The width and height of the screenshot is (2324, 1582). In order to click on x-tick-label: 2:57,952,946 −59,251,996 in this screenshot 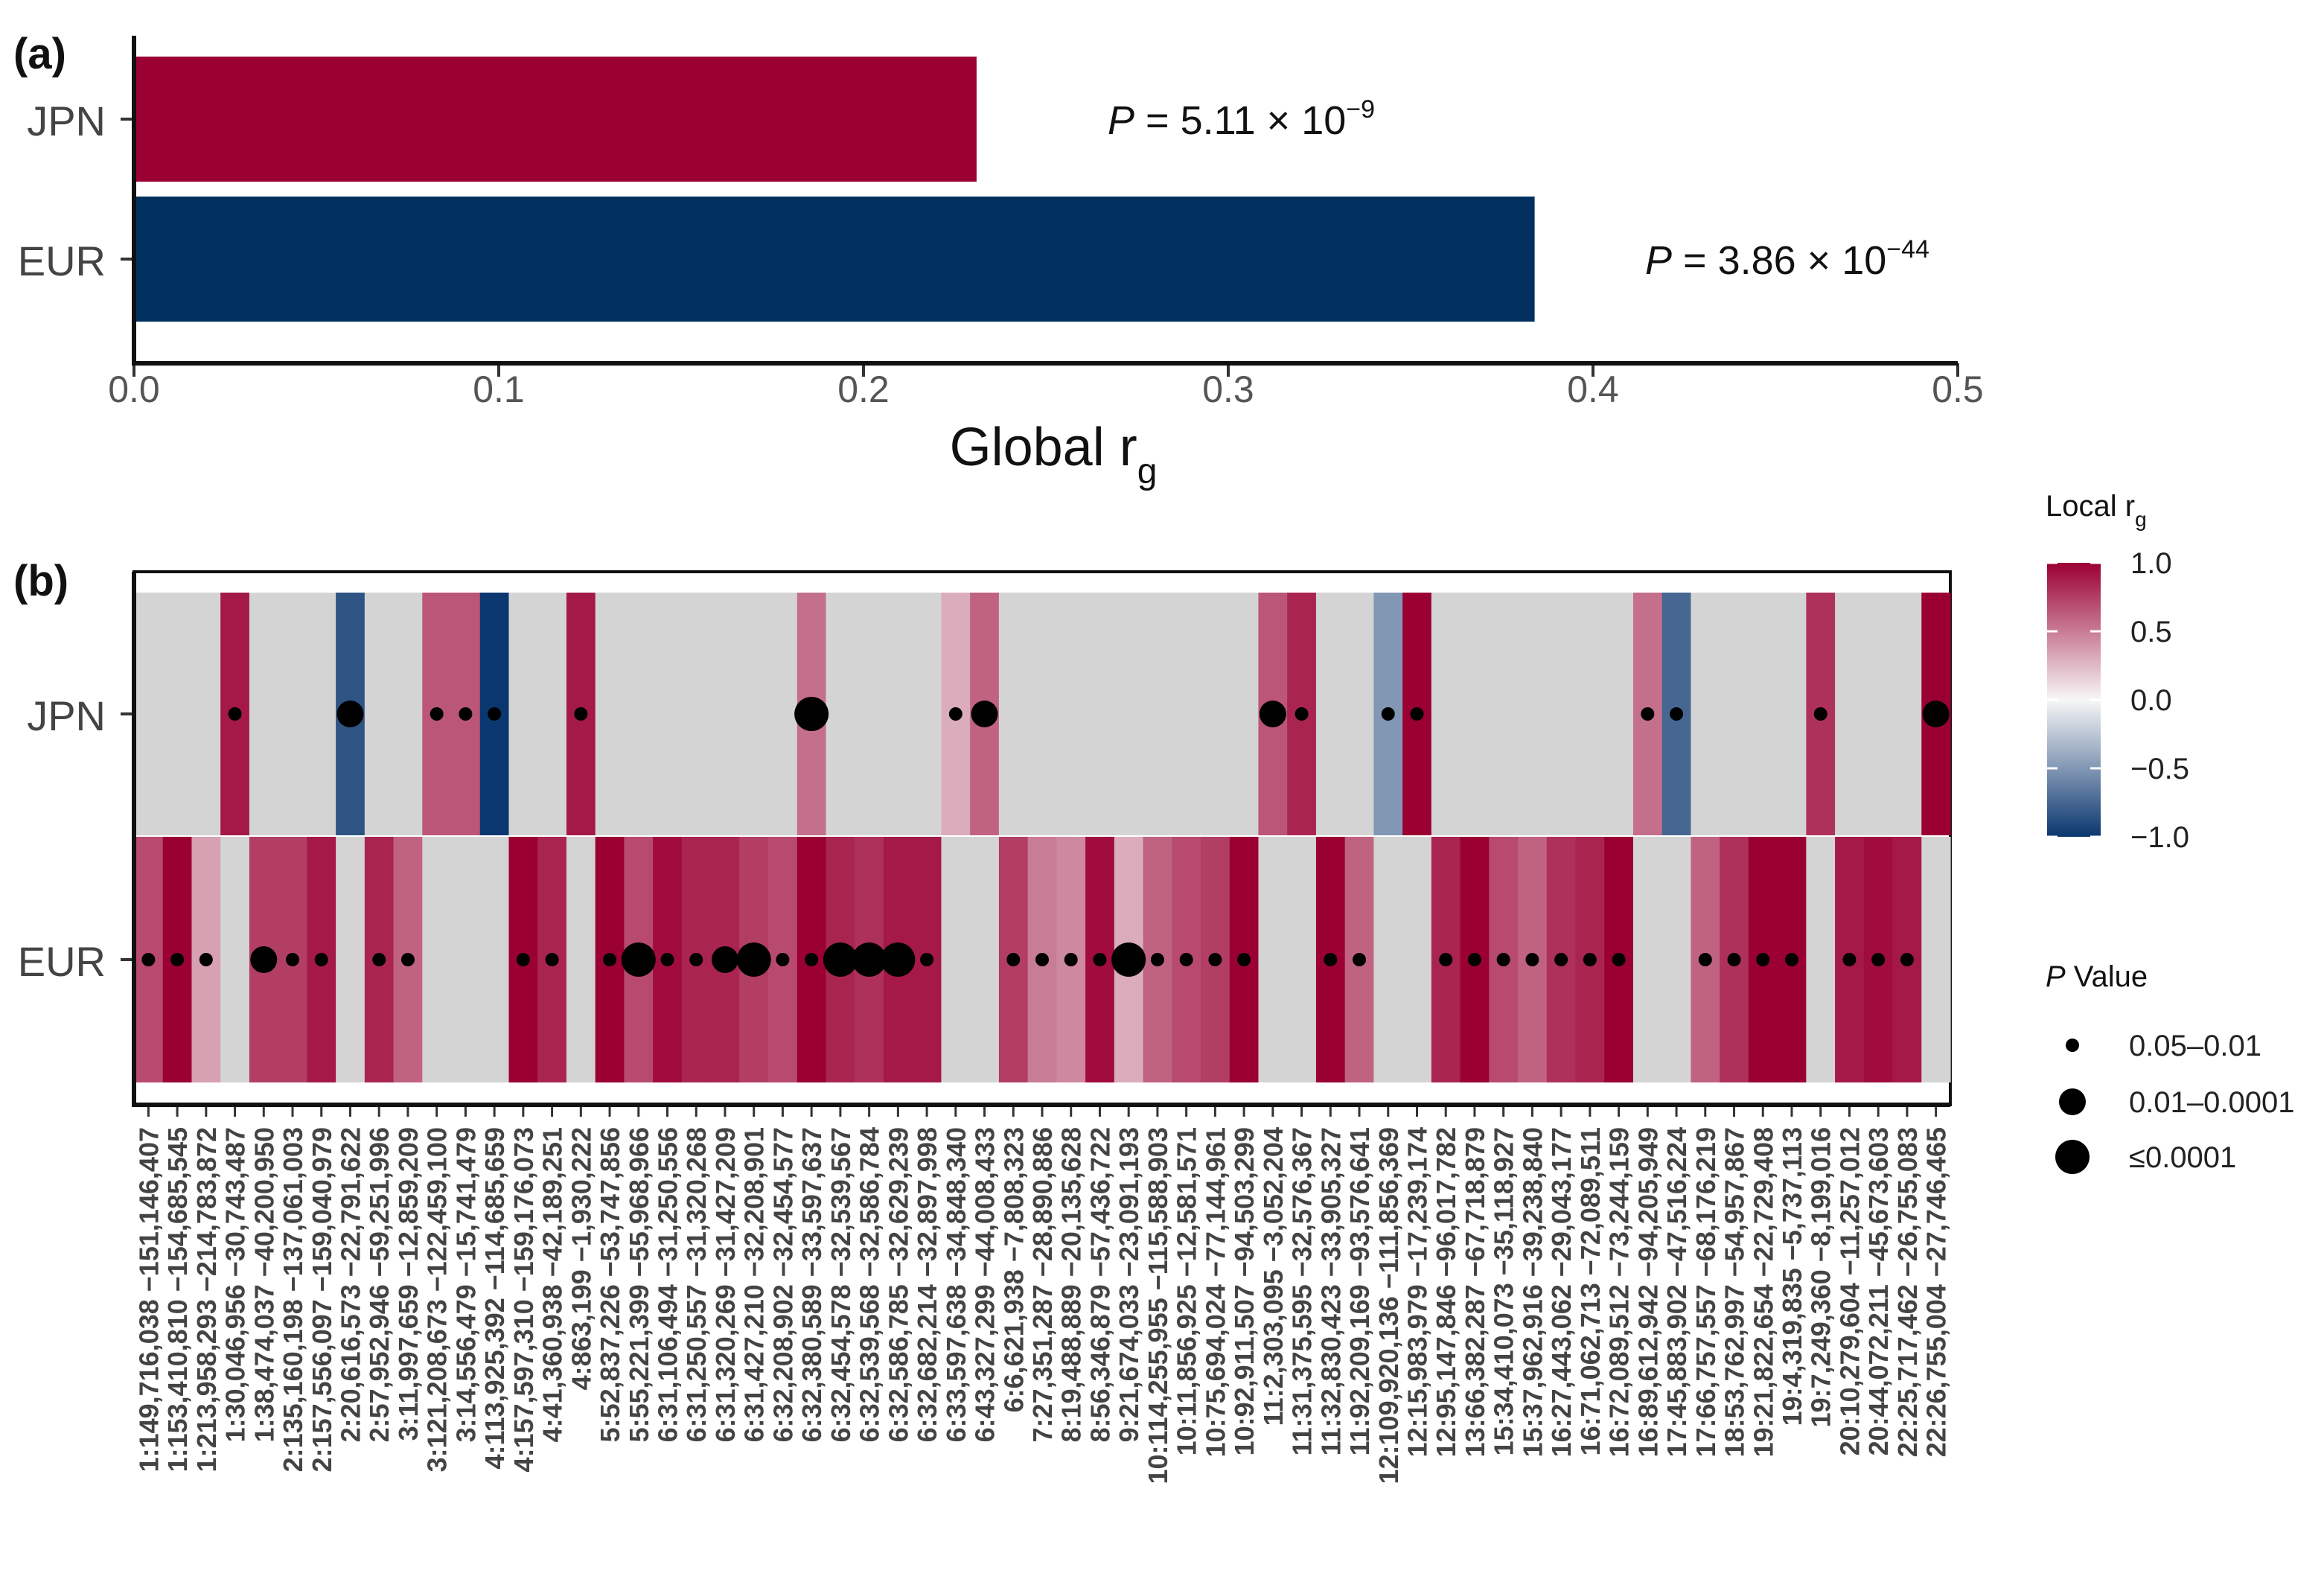, I will do `click(380, 1284)`.